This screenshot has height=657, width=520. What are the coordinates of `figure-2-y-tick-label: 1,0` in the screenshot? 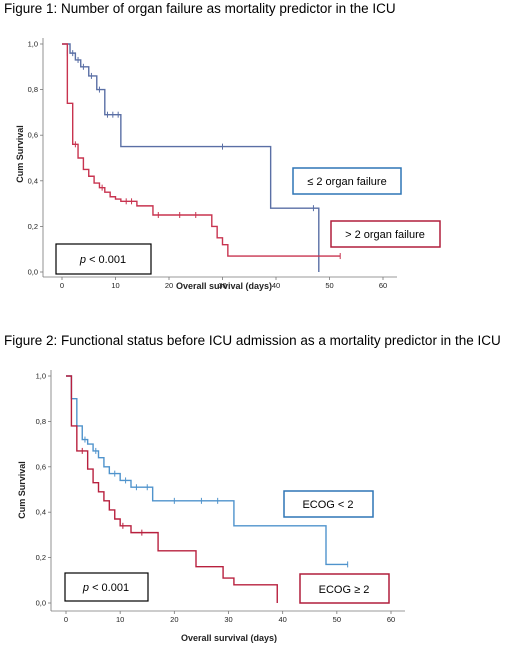 It's located at (41, 376).